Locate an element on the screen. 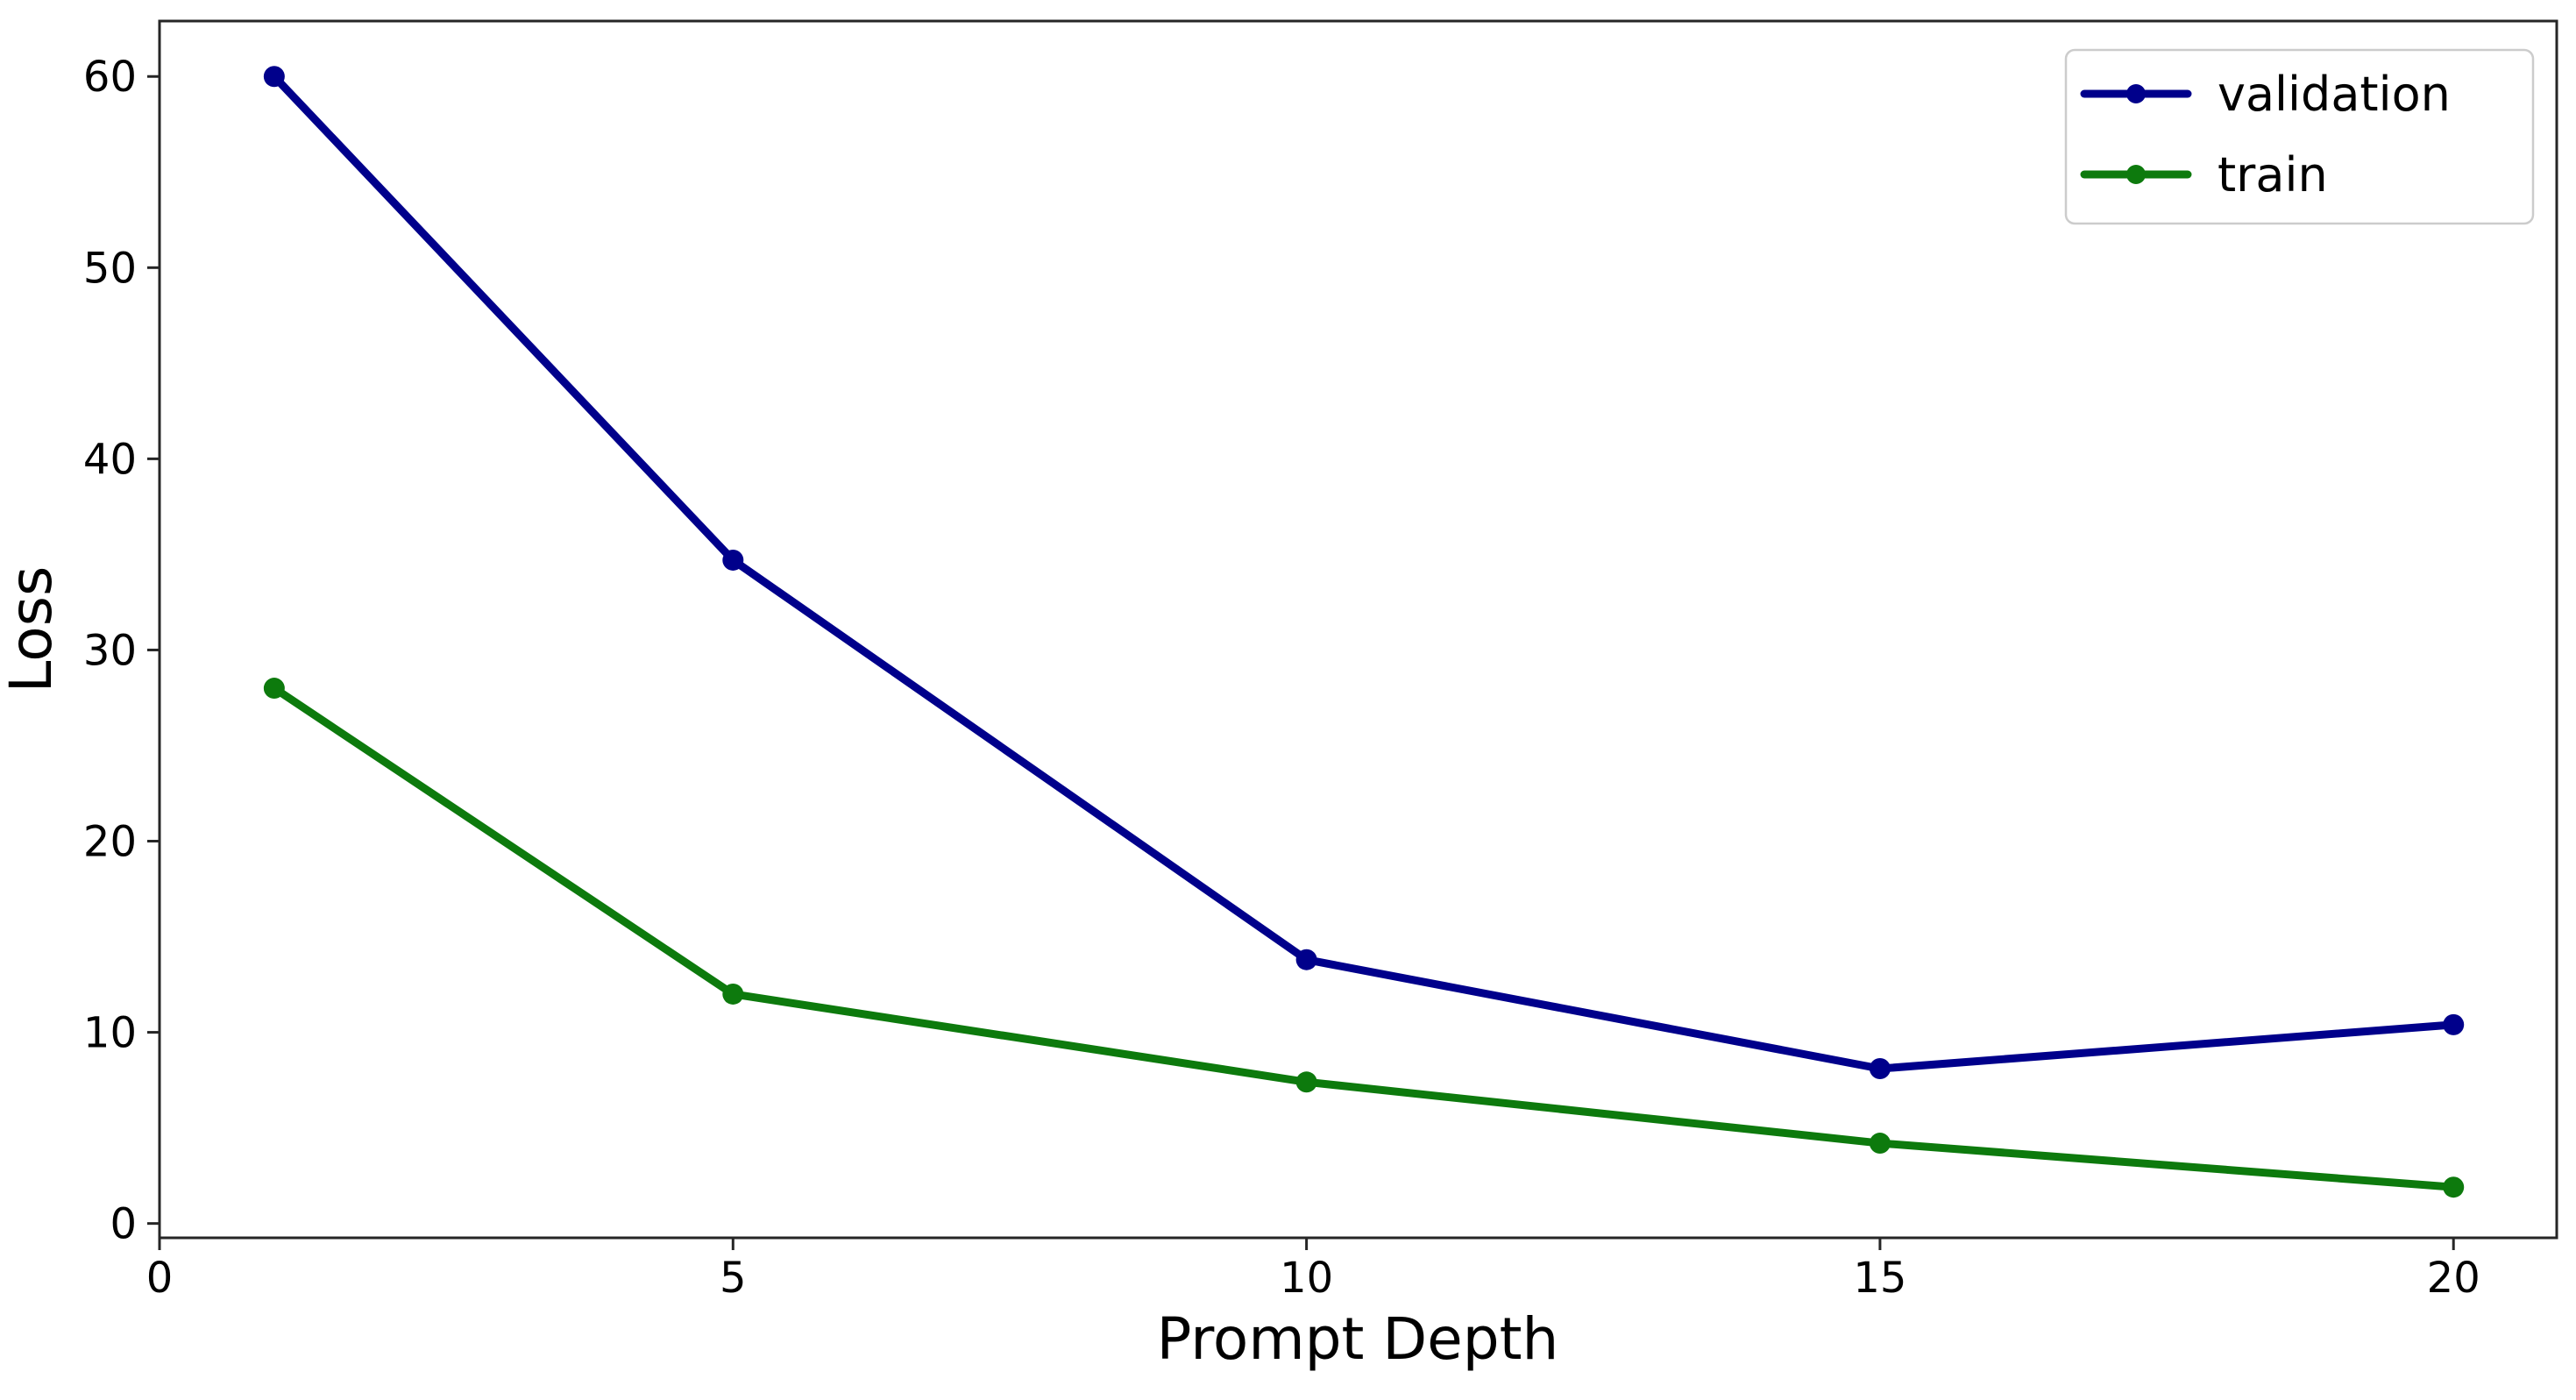  y-tick-label: 10 is located at coordinates (110, 1034).